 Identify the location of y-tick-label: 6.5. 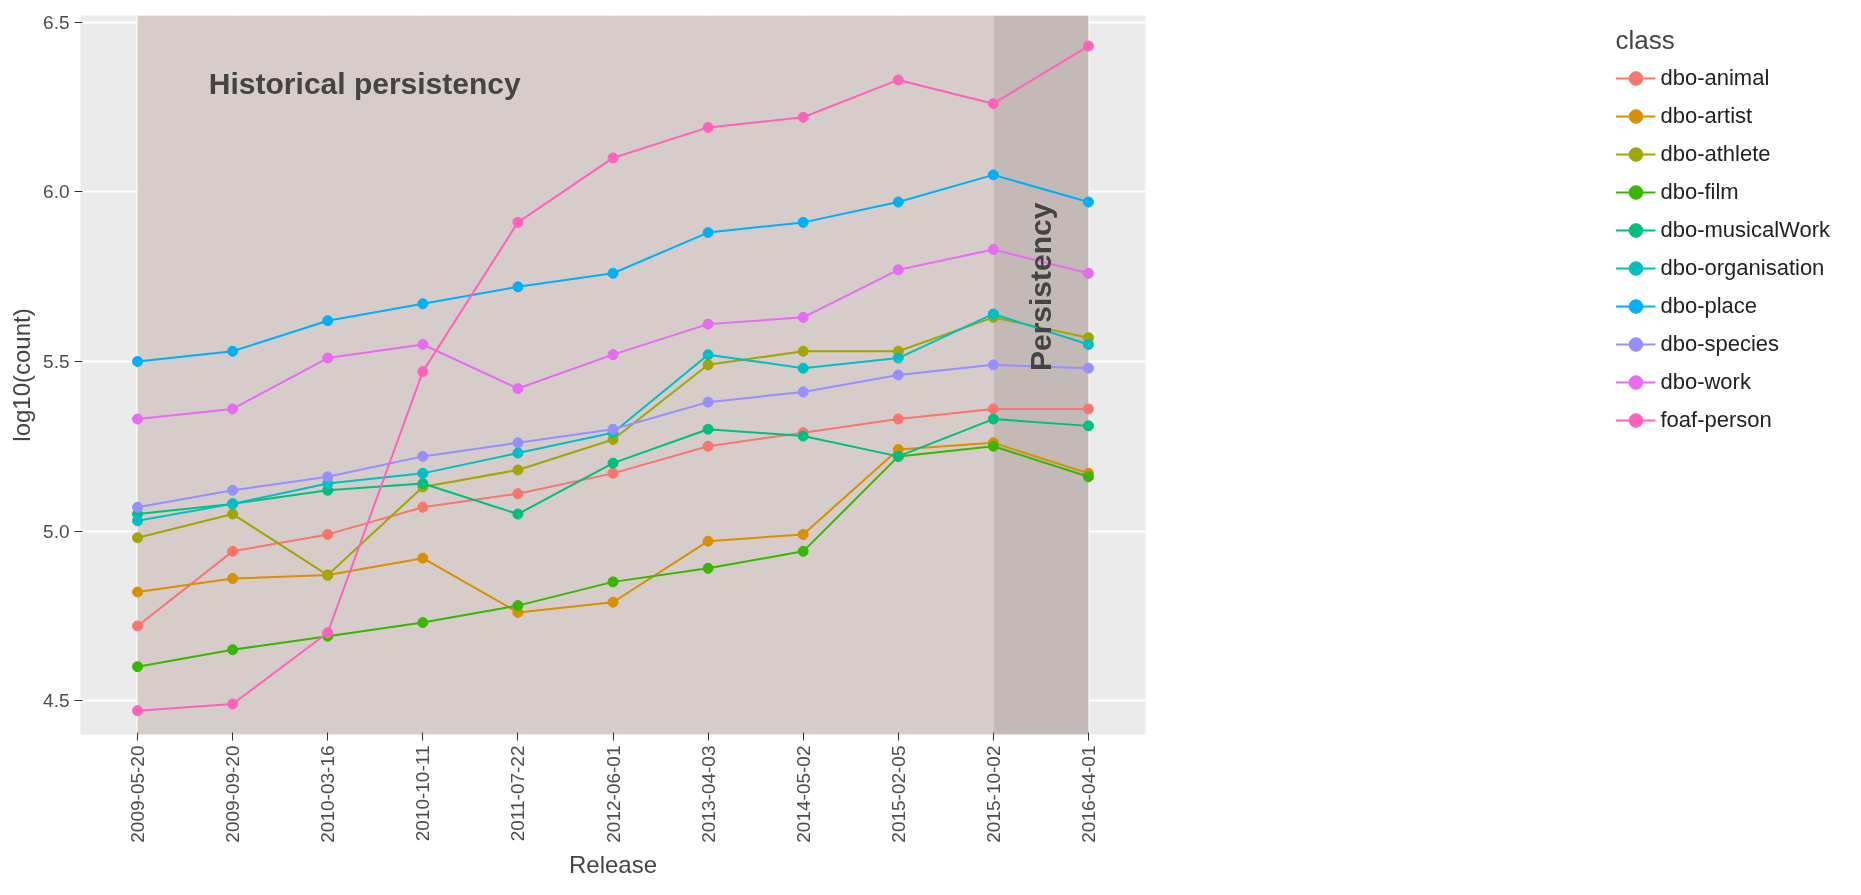
(56, 22).